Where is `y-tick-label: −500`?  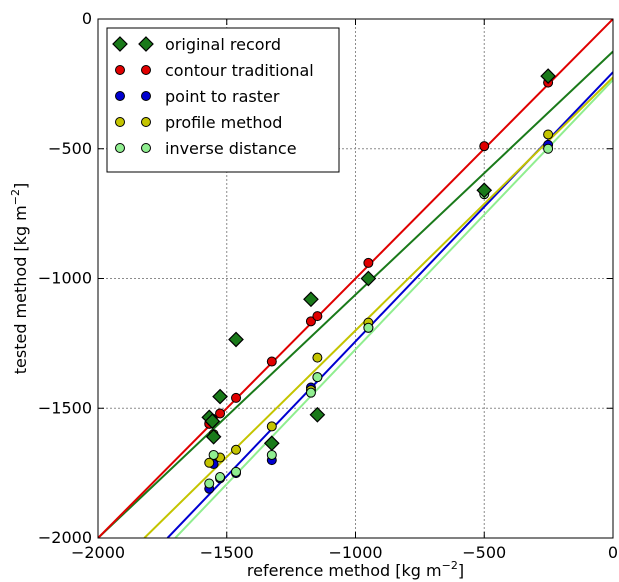
y-tick-label: −500 is located at coordinates (70, 148).